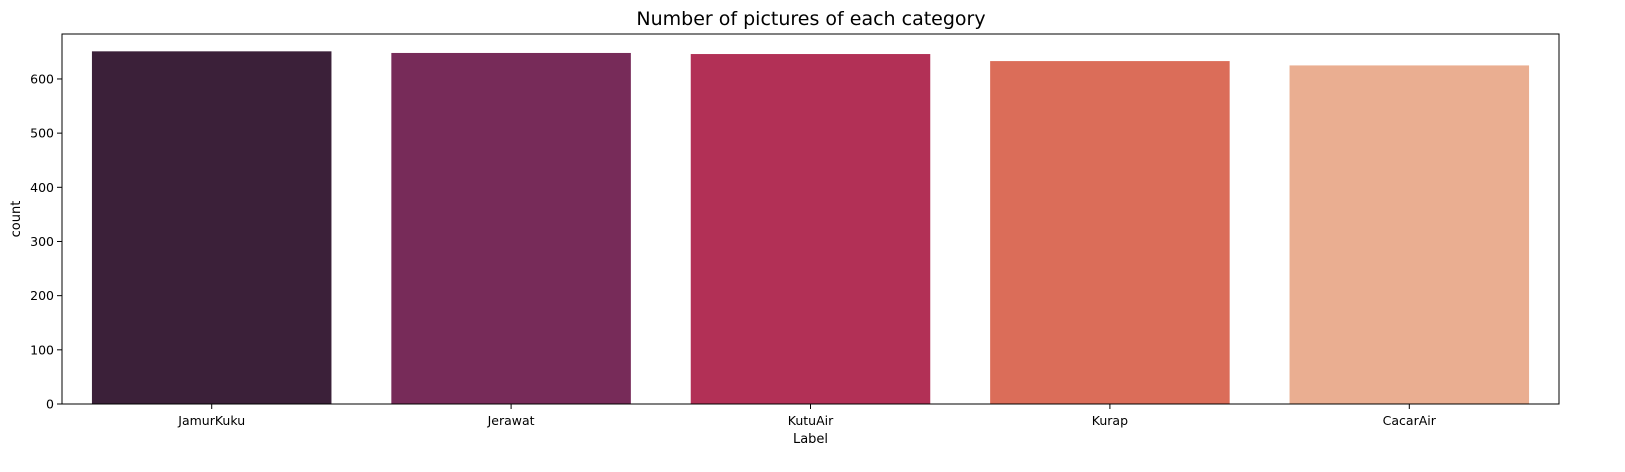  Describe the element at coordinates (42, 295) in the screenshot. I see `y-tick-label: 200` at that location.